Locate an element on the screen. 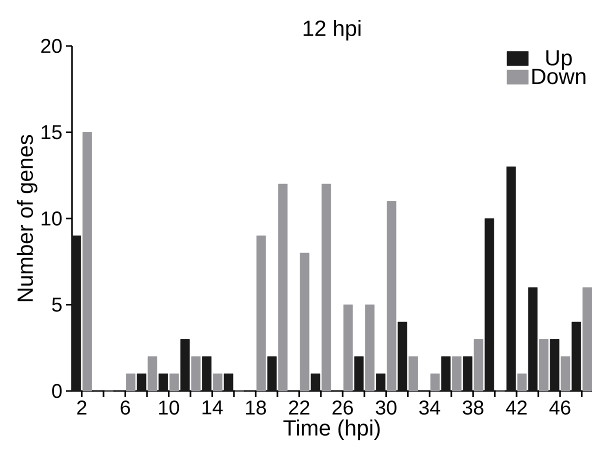 This screenshot has width=595, height=461. y-tick-label: 5 is located at coordinates (57, 305).